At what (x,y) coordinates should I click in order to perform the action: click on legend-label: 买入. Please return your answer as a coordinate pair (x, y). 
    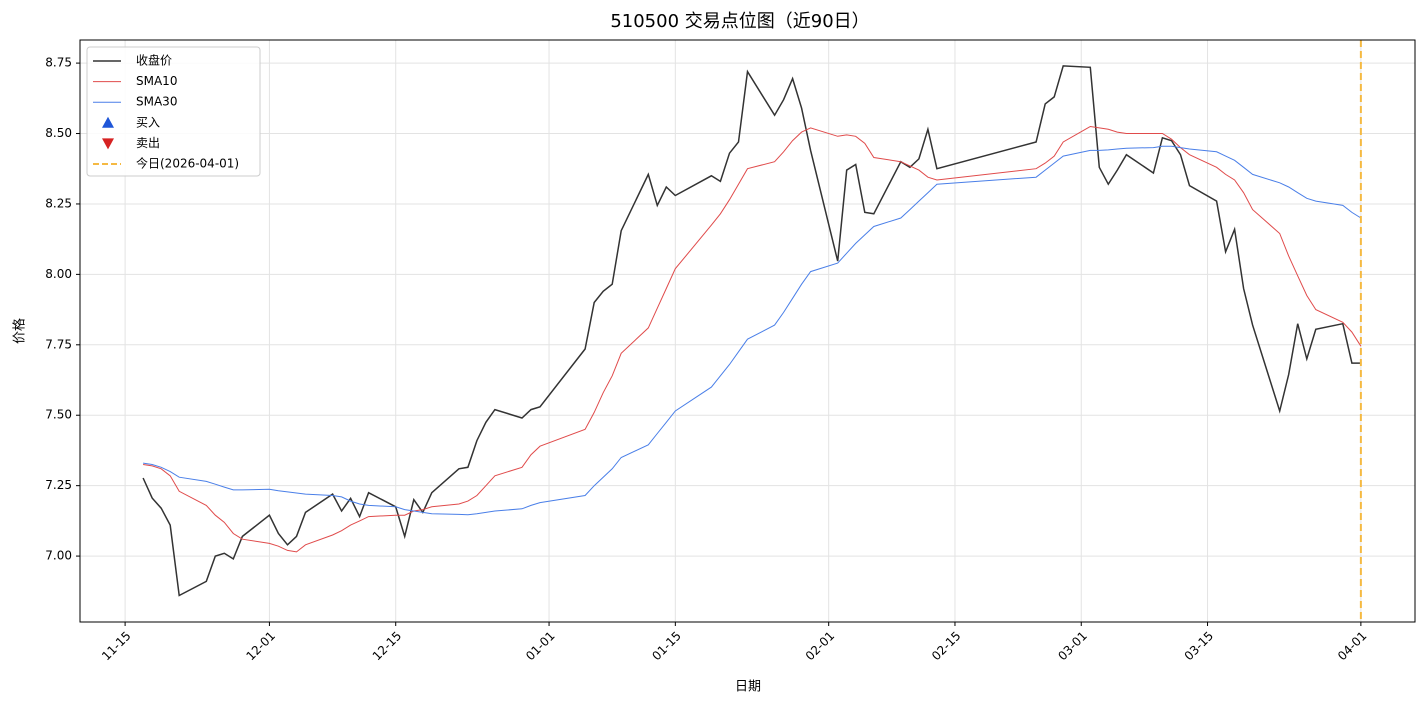
    Looking at the image, I should click on (148, 122).